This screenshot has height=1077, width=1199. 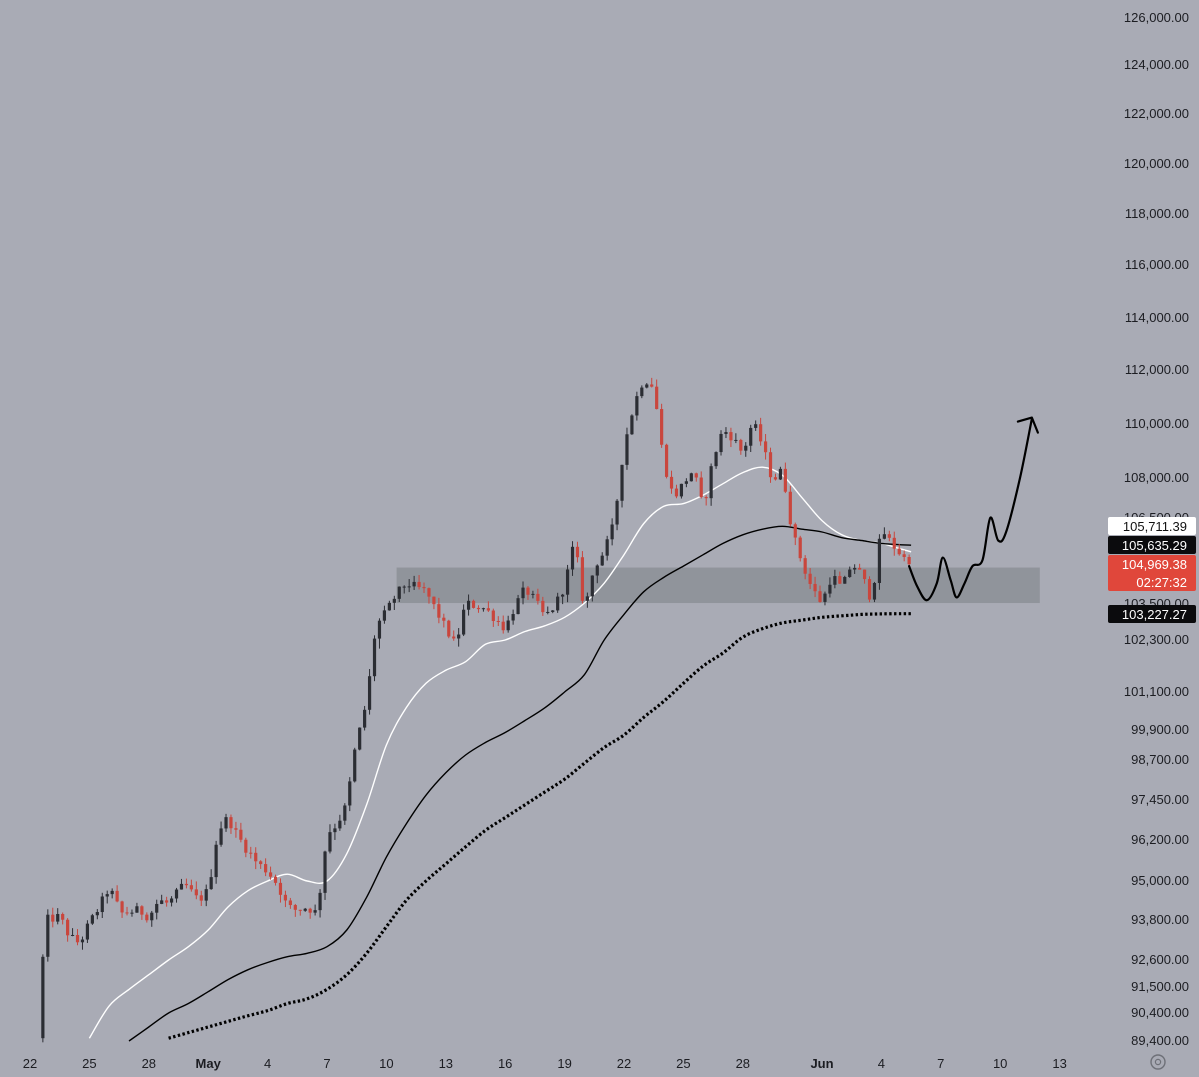 I want to click on settings-gear-icon, so click(x=1158, y=1062).